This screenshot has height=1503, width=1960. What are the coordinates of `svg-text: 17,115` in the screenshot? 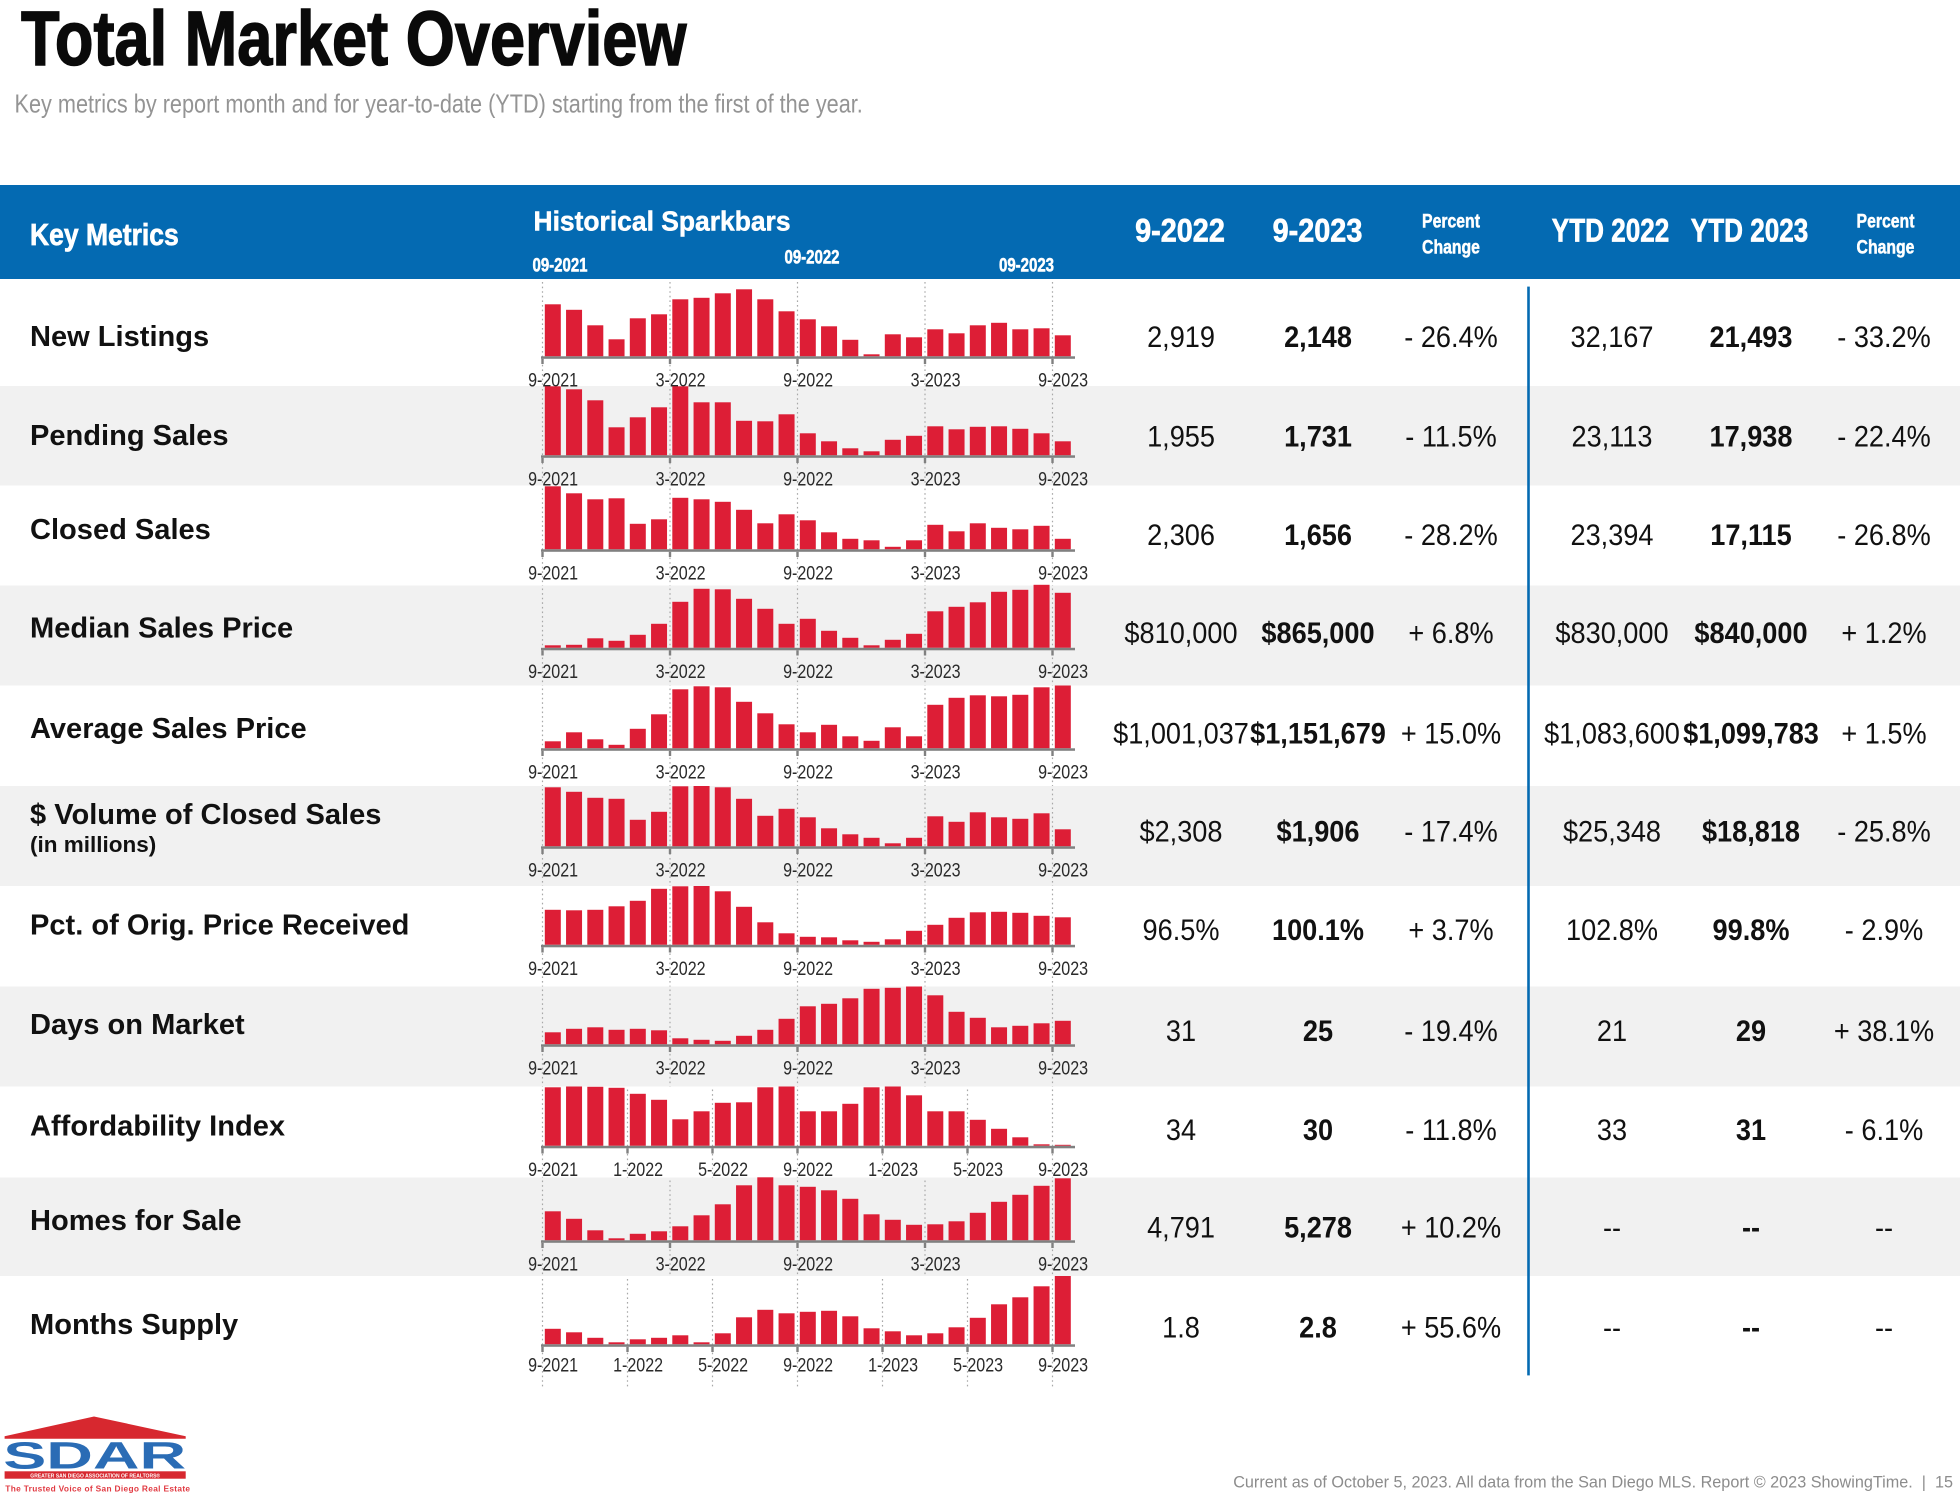 It's located at (1750, 535).